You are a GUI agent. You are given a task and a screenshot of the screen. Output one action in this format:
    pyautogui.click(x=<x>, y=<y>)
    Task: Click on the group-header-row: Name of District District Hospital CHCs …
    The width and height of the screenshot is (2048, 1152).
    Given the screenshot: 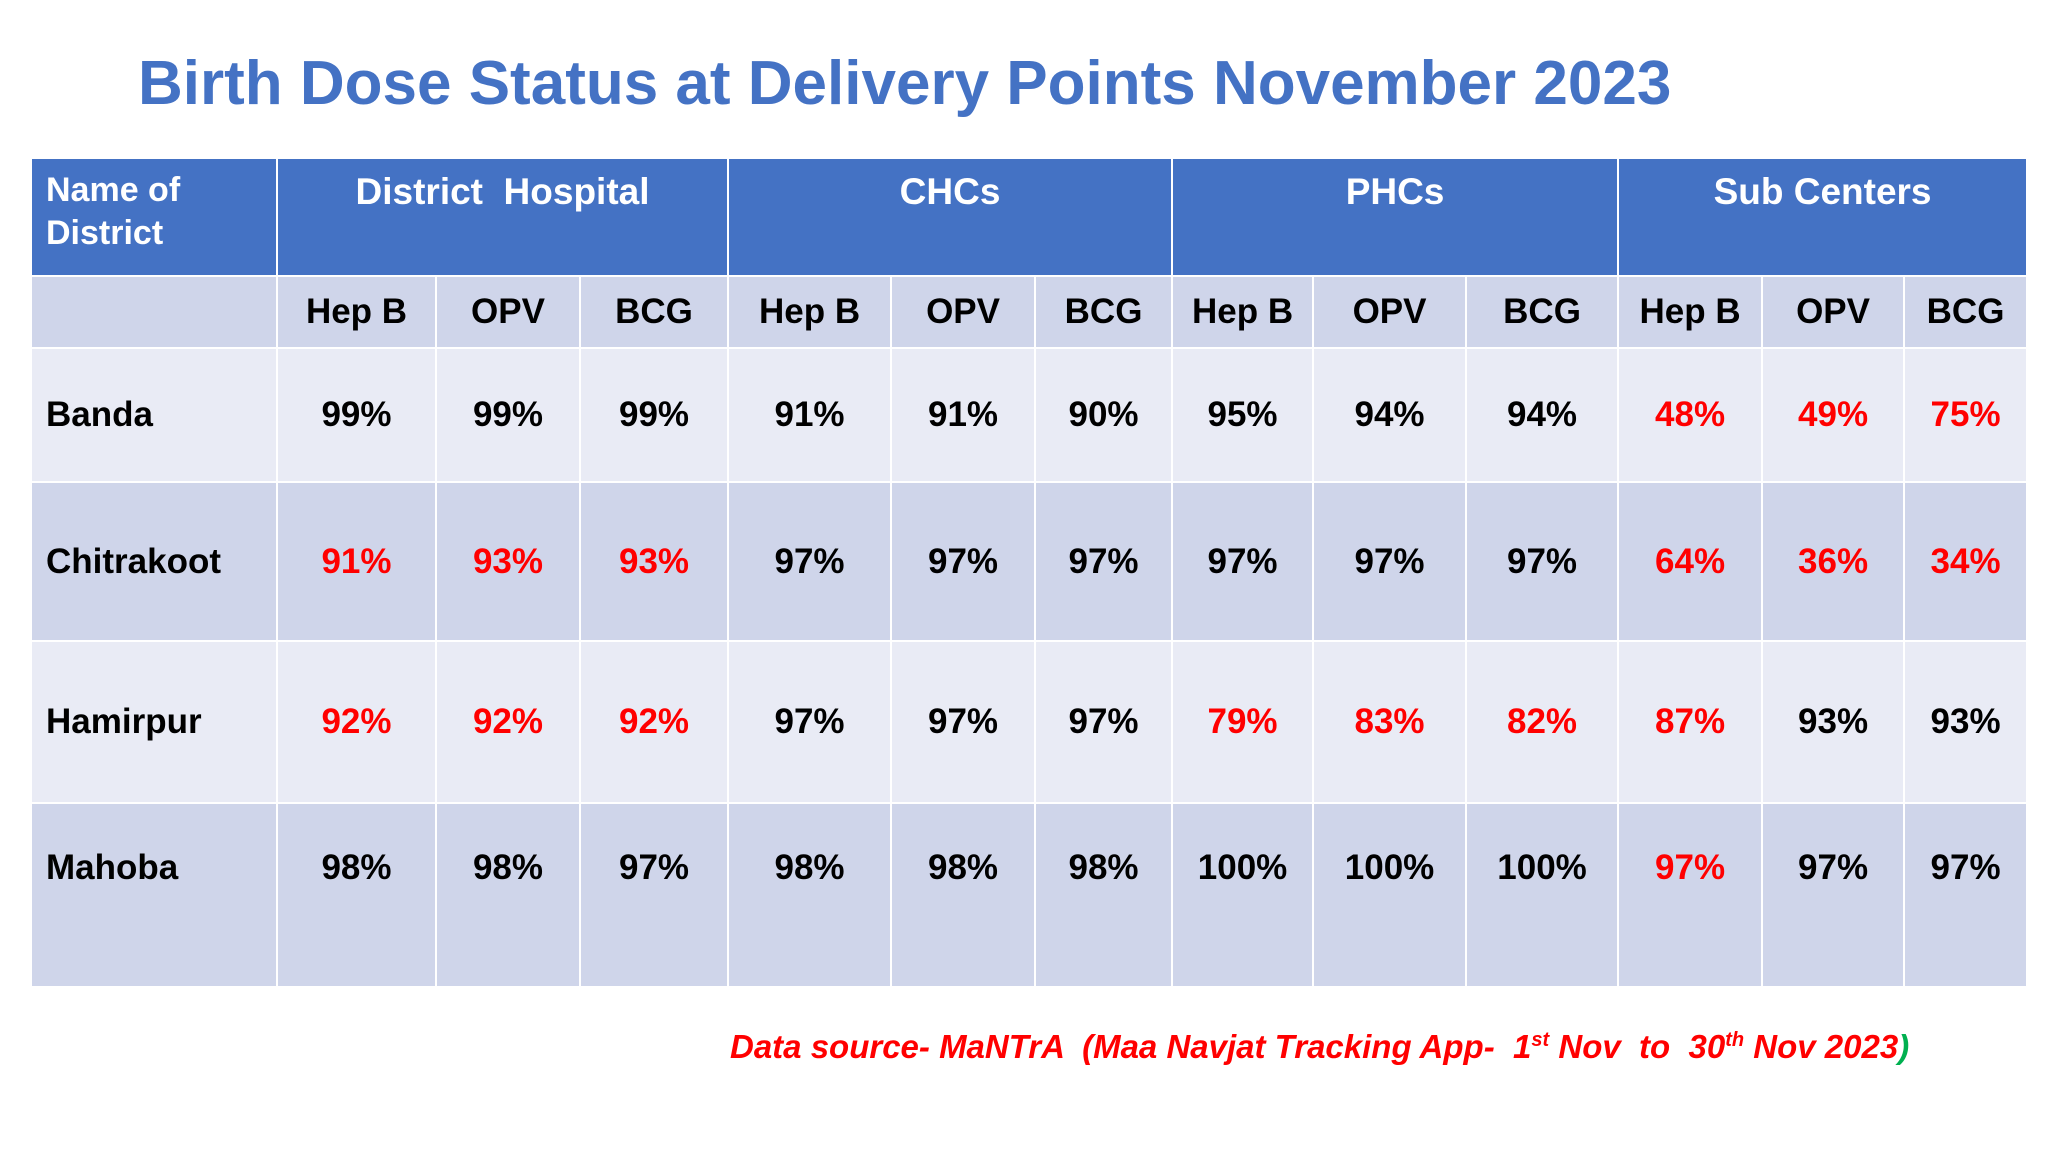 What is the action you would take?
    pyautogui.click(x=1029, y=217)
    